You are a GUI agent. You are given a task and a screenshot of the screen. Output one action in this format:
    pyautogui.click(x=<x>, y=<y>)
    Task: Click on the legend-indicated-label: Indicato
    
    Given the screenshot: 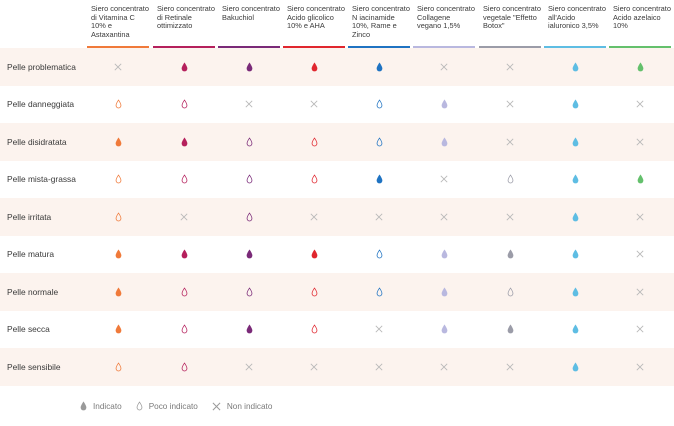 What is the action you would take?
    pyautogui.click(x=107, y=406)
    